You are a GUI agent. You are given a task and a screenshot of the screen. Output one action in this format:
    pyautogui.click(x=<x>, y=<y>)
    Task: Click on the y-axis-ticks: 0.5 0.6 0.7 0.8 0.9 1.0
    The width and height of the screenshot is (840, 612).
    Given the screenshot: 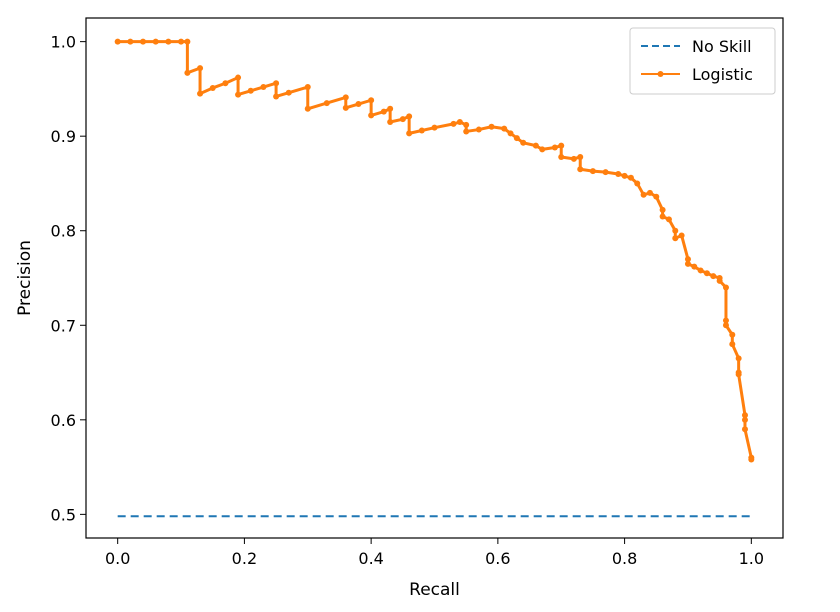 What is the action you would take?
    pyautogui.click(x=68, y=278)
    